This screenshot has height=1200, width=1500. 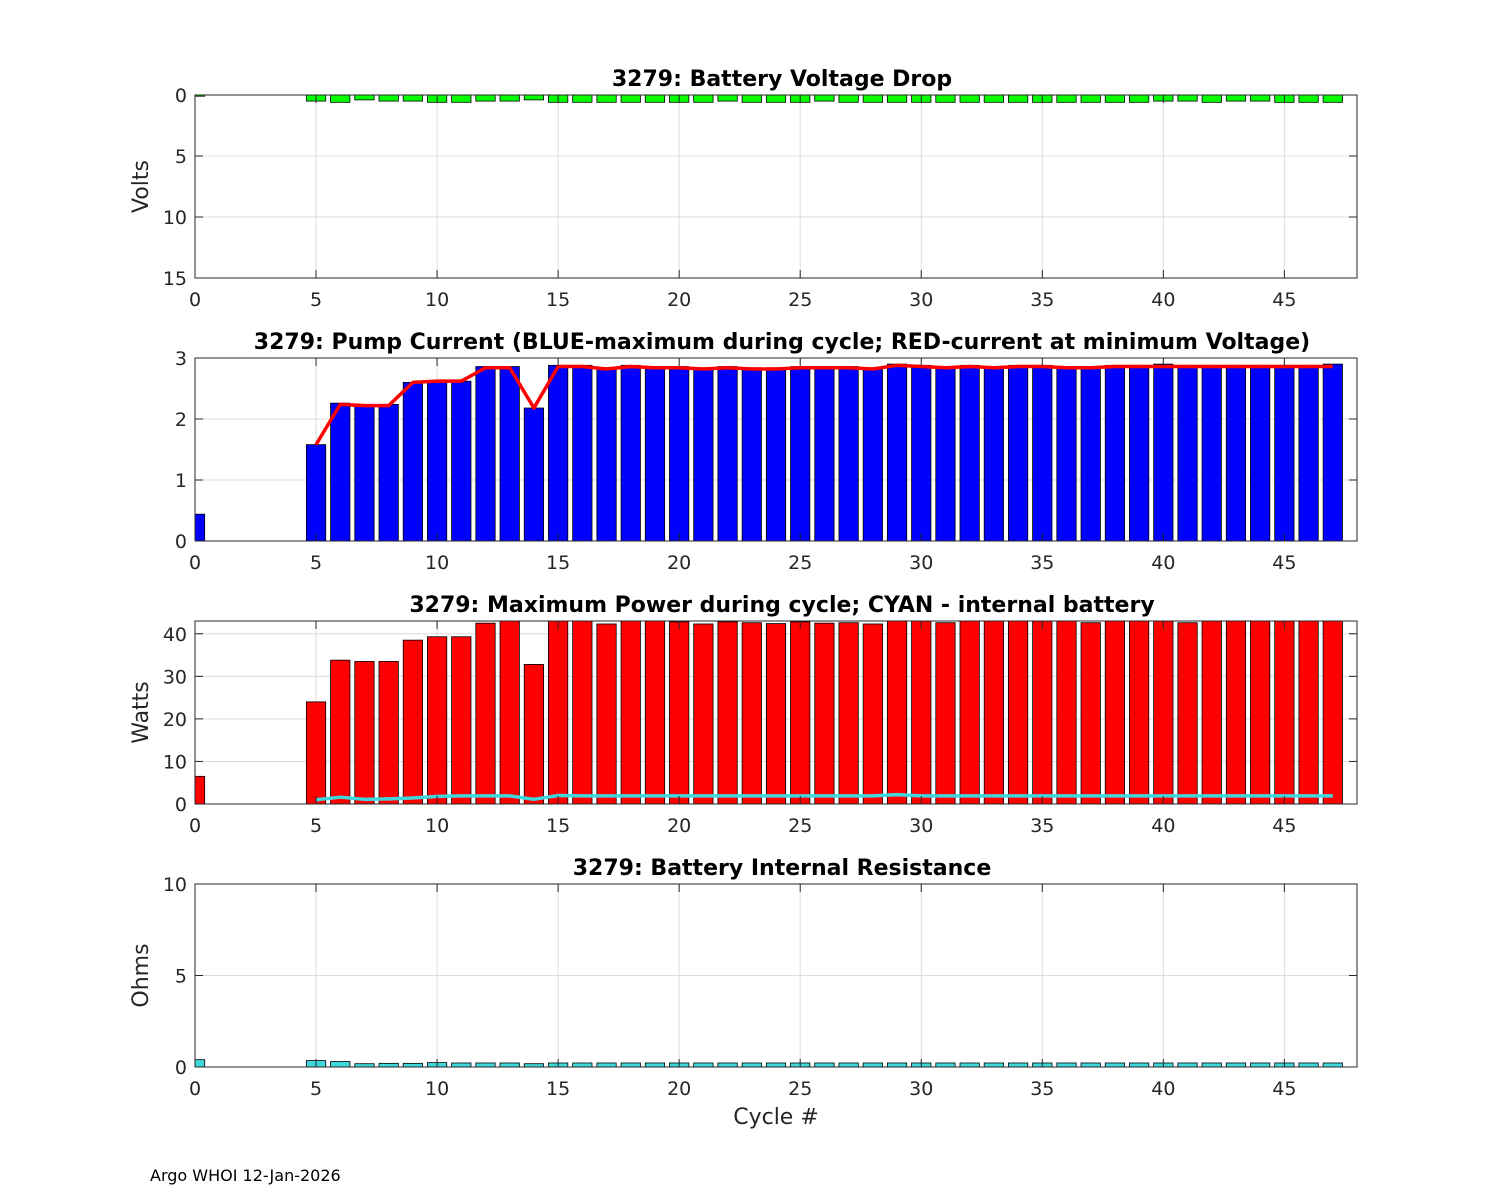 What do you see at coordinates (776, 1117) in the screenshot?
I see `x-axis-label: Cycle #` at bounding box center [776, 1117].